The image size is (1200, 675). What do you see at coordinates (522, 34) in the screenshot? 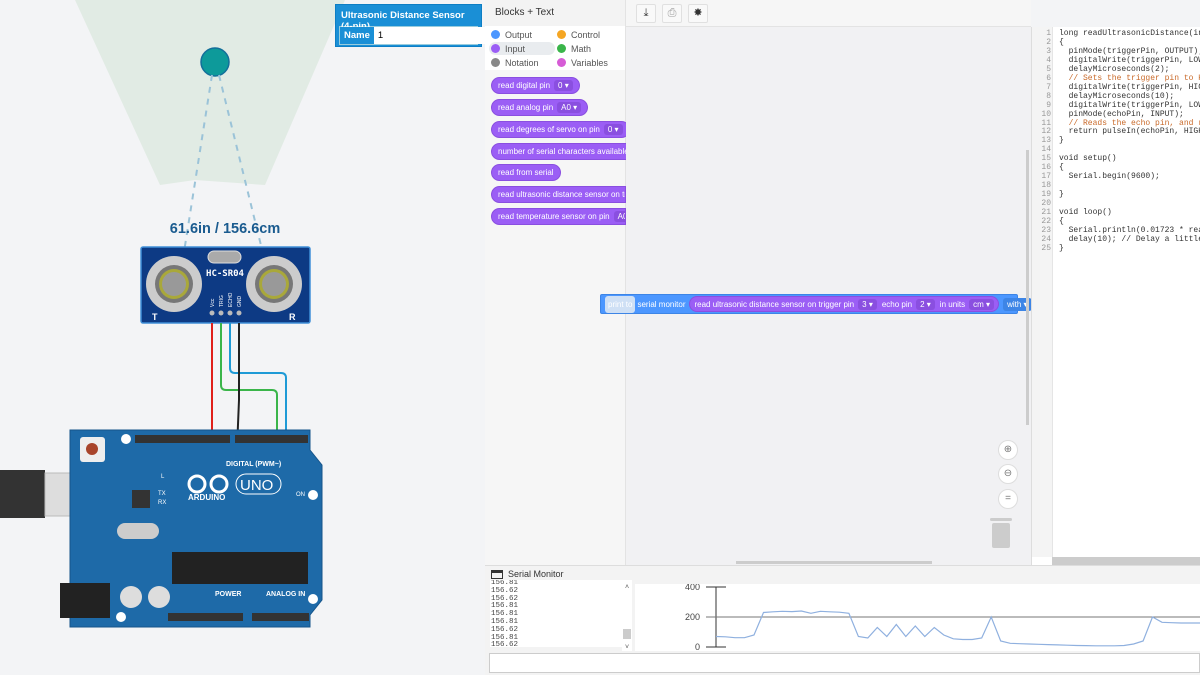
I see `category-output: Output` at bounding box center [522, 34].